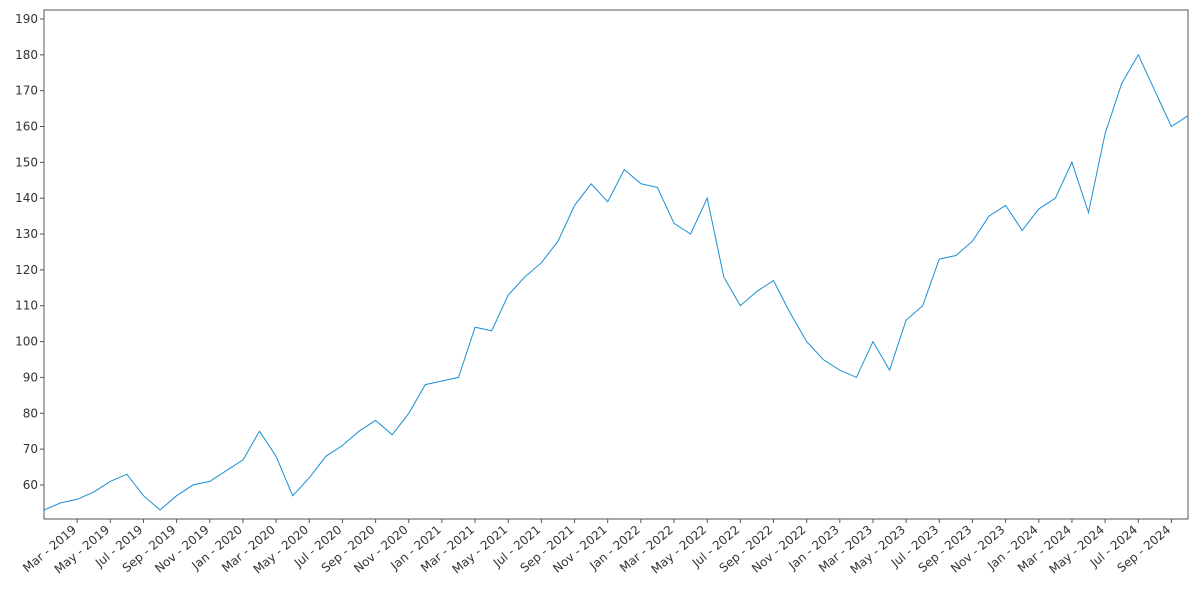 This screenshot has width=1200, height=600. What do you see at coordinates (30, 449) in the screenshot?
I see `y-tick-label: 70` at bounding box center [30, 449].